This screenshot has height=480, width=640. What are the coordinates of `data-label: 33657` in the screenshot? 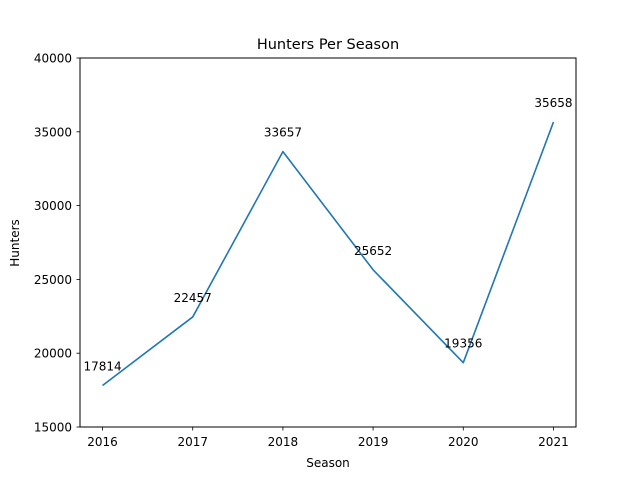 It's located at (283, 133).